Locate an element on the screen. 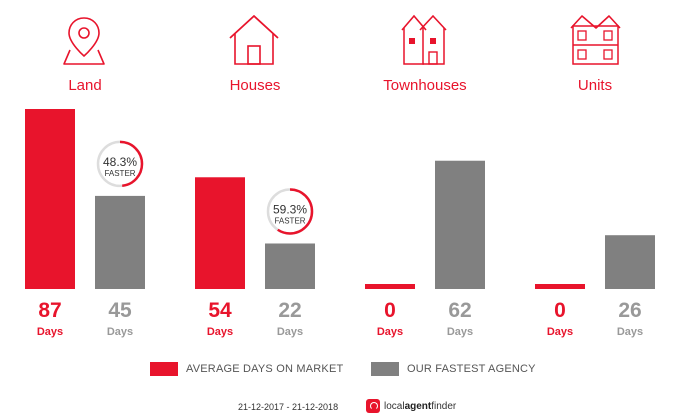 This screenshot has width=700, height=420. map-base is located at coordinates (84, 57).